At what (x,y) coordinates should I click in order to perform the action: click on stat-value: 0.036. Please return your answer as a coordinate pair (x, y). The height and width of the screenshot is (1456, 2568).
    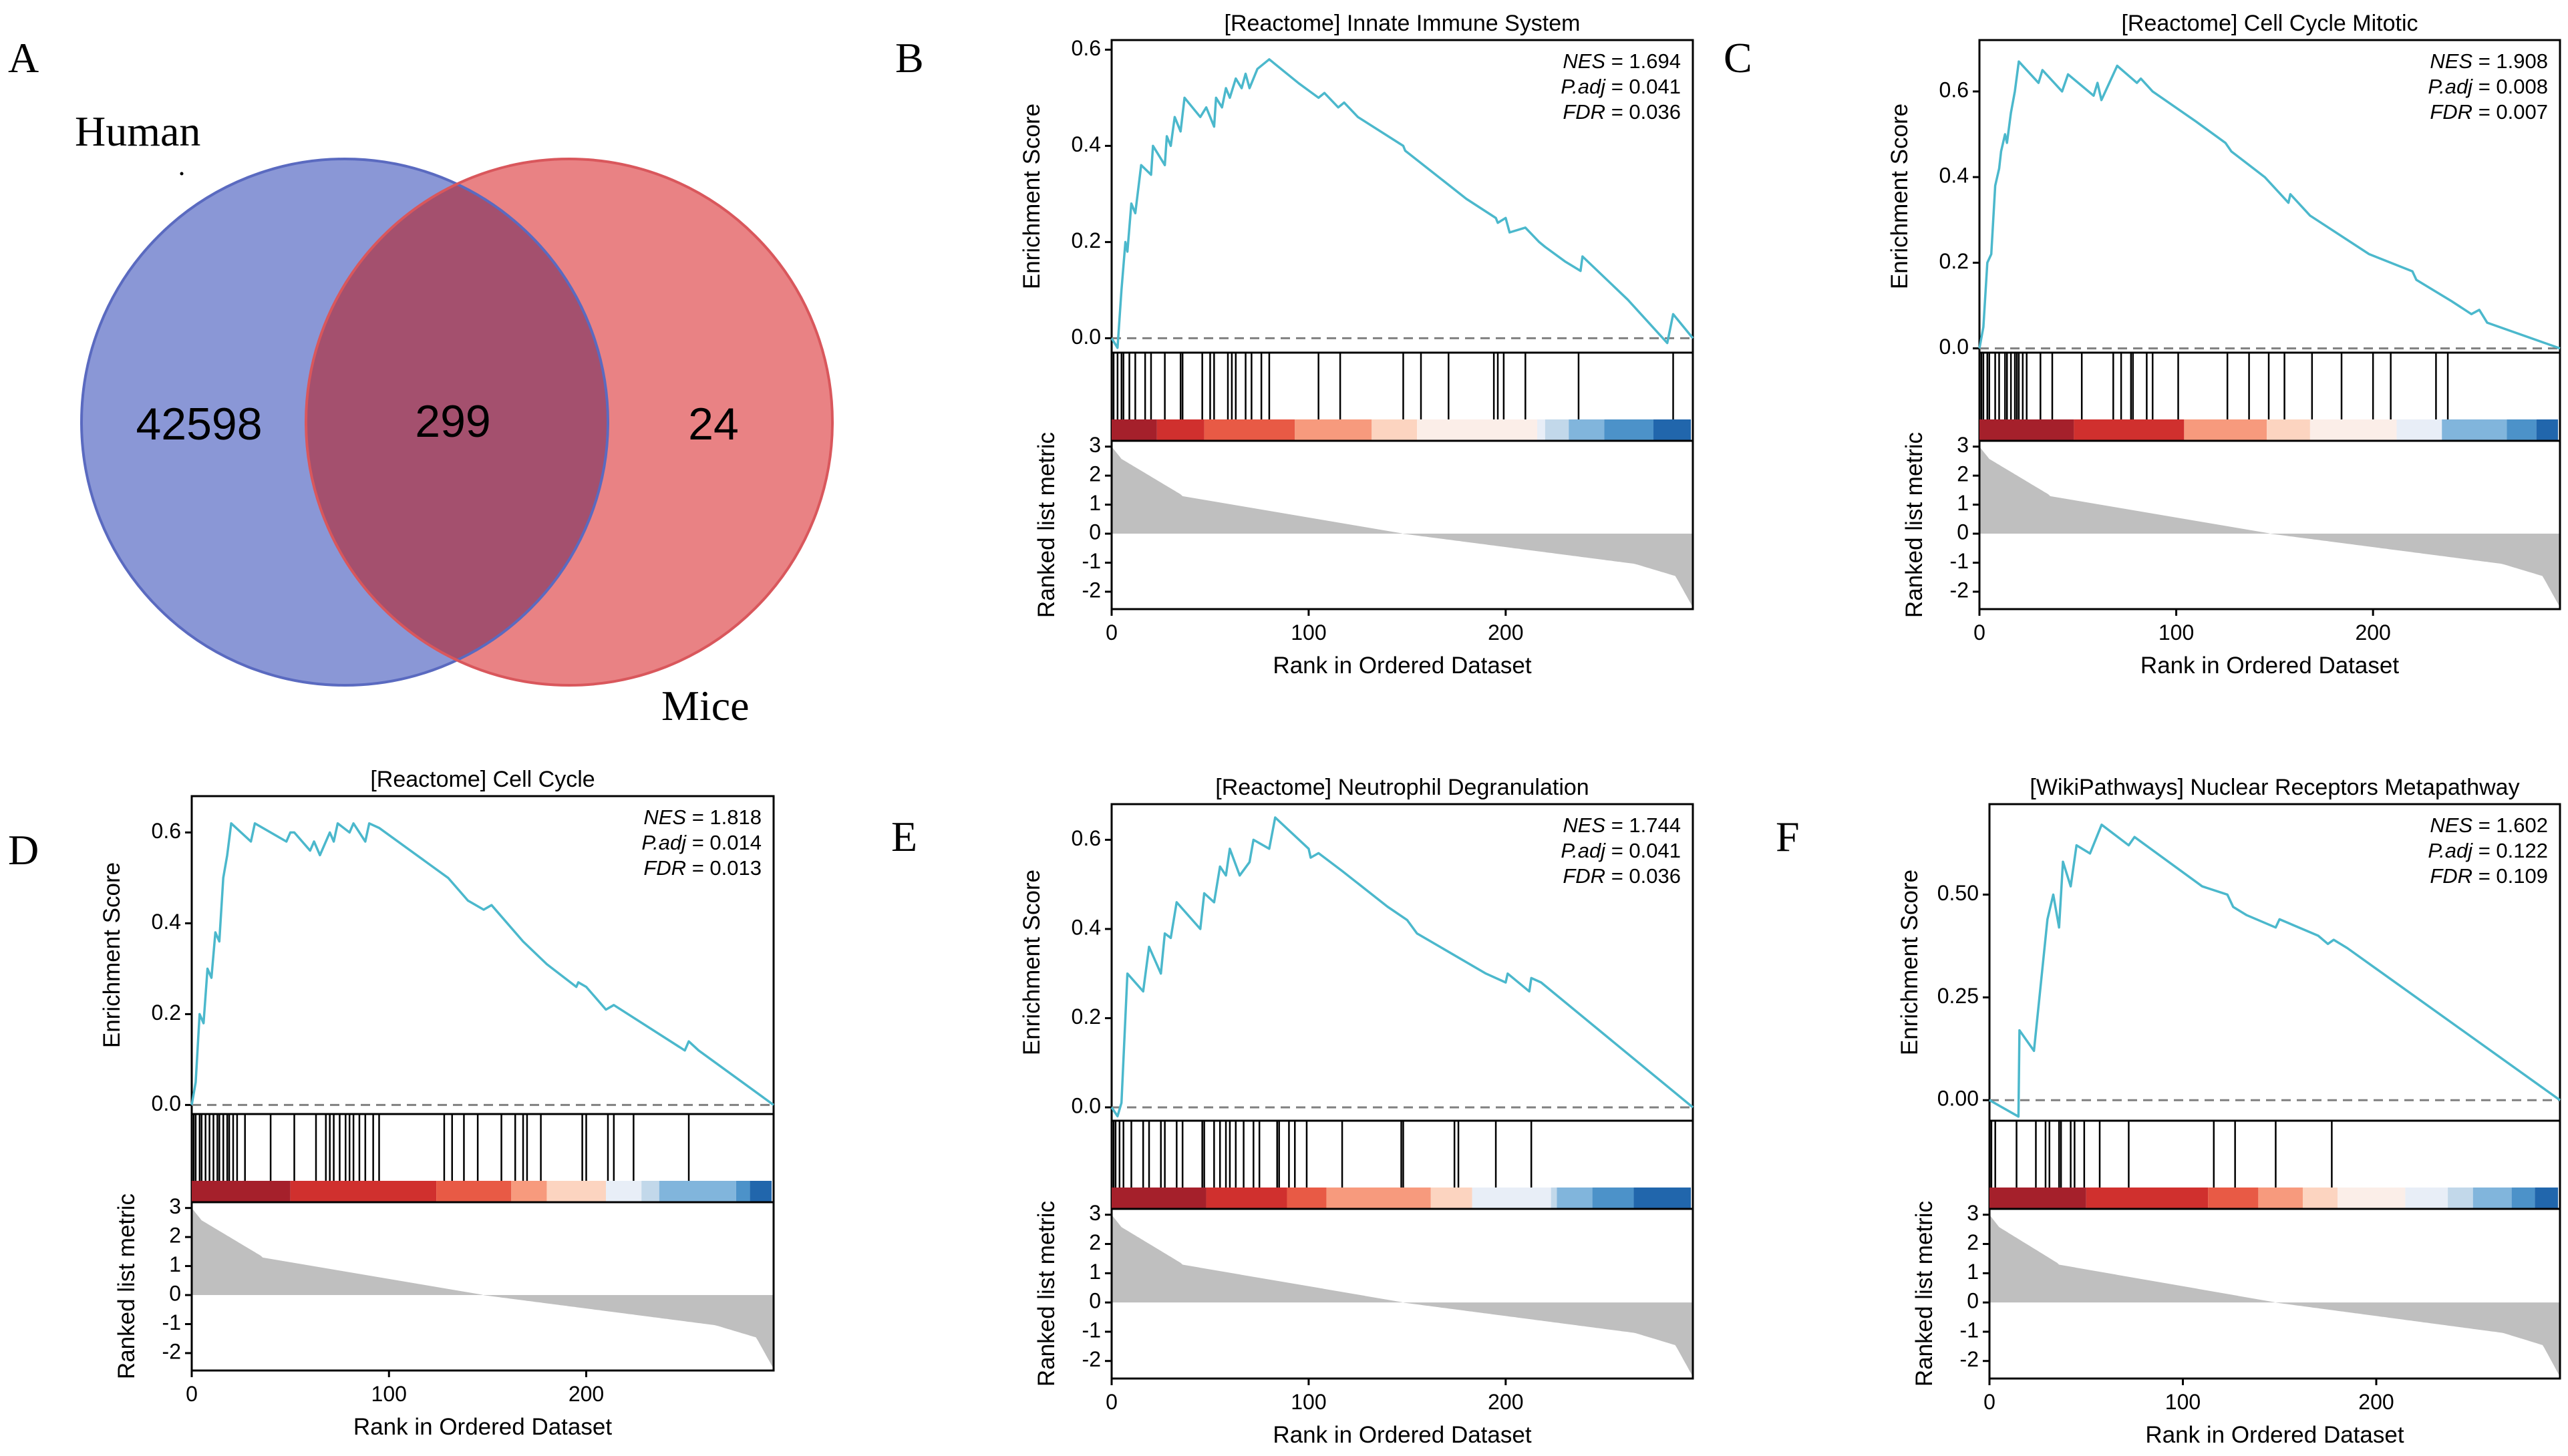
    Looking at the image, I should click on (1655, 112).